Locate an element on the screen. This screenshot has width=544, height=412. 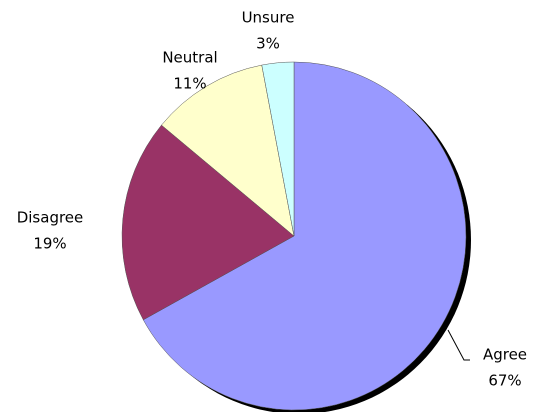
slice-label: Disagree is located at coordinates (50, 218).